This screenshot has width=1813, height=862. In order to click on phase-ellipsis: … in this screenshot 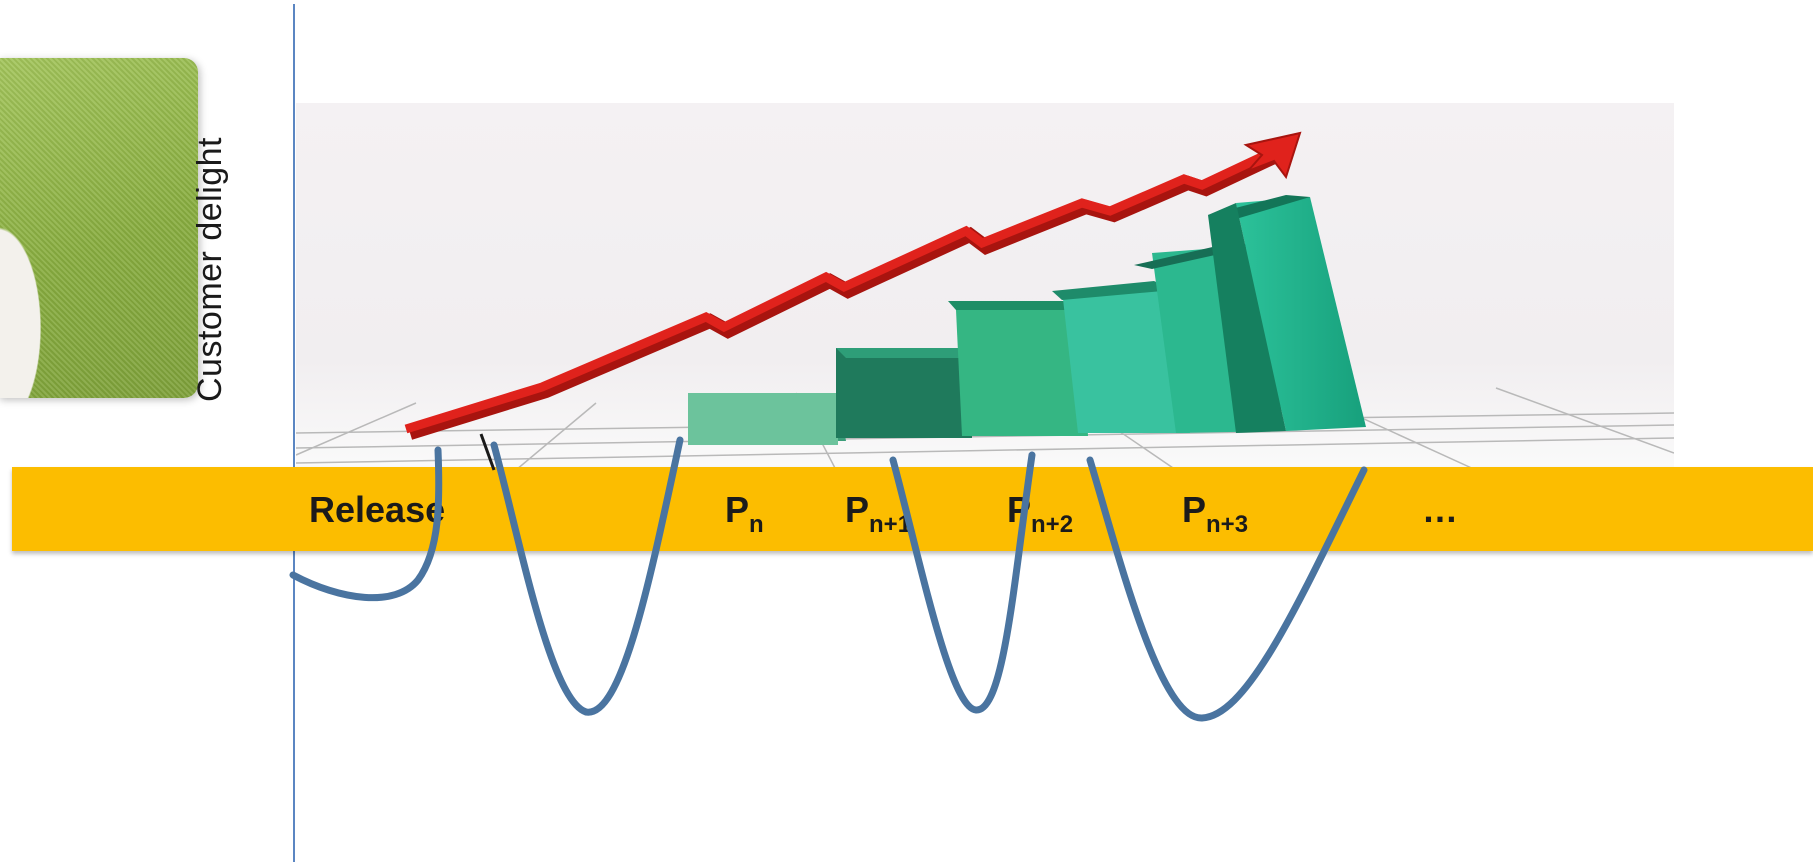, I will do `click(1440, 510)`.